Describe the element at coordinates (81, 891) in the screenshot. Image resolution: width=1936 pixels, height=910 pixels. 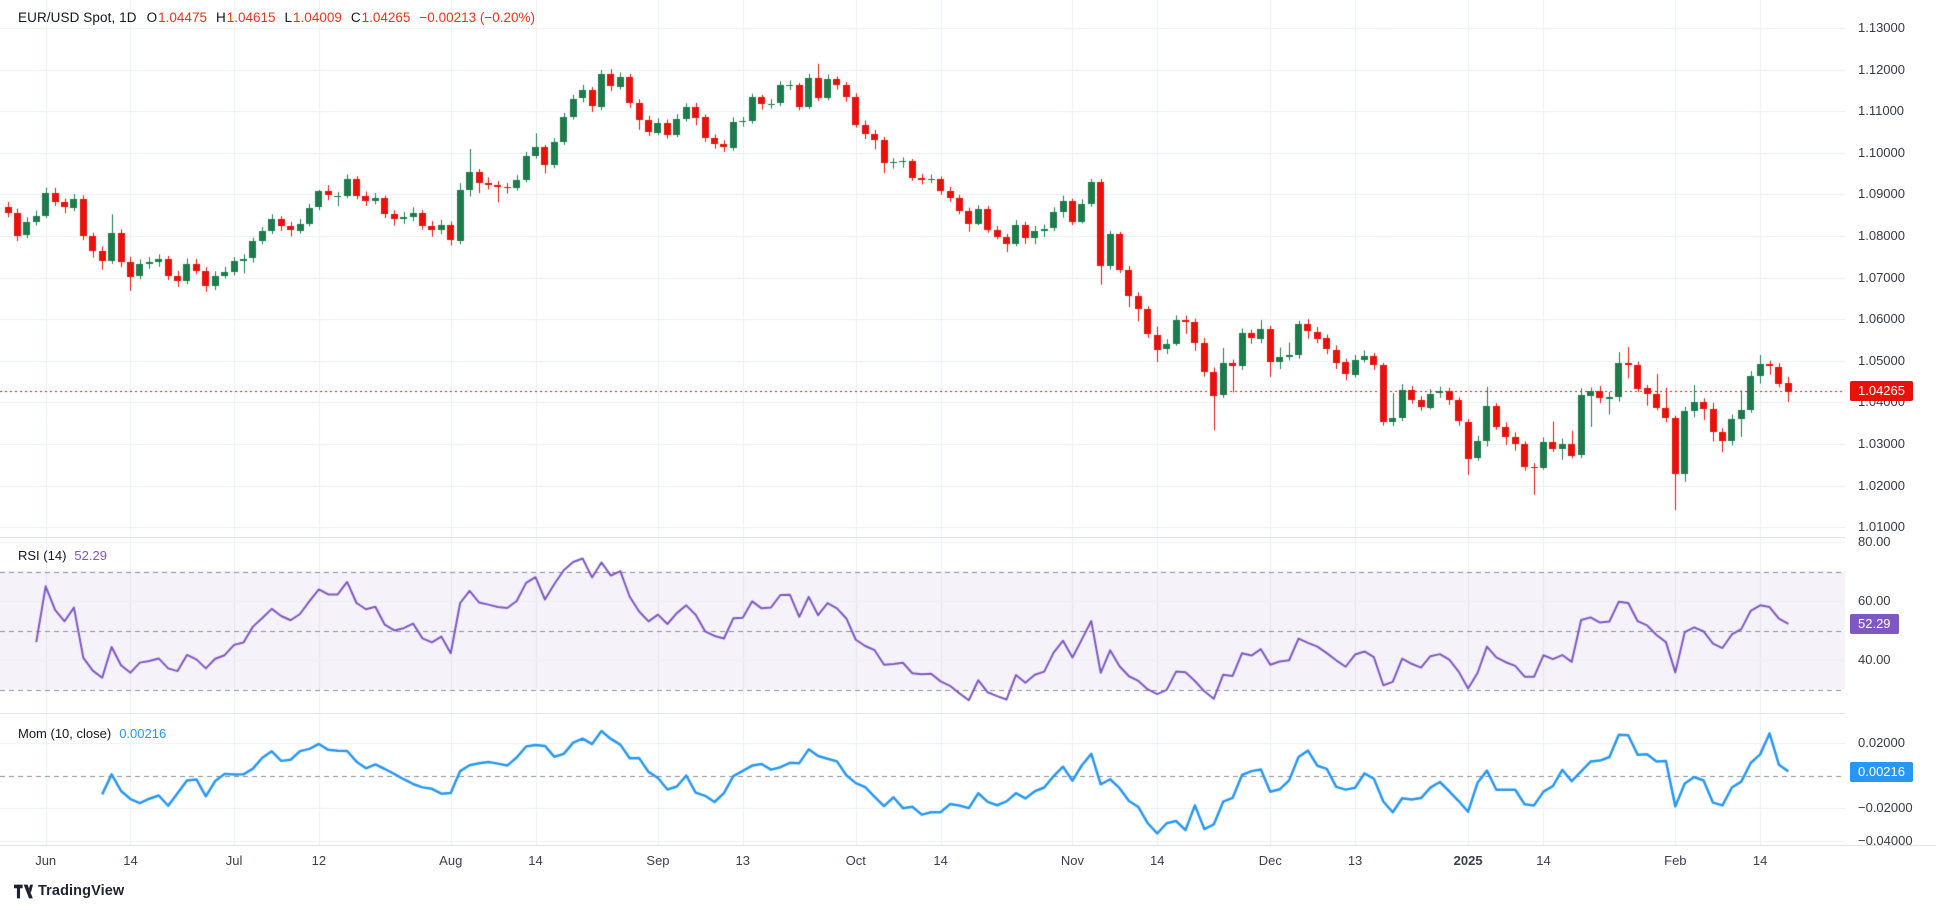
I see `watermark-text: TradingView` at that location.